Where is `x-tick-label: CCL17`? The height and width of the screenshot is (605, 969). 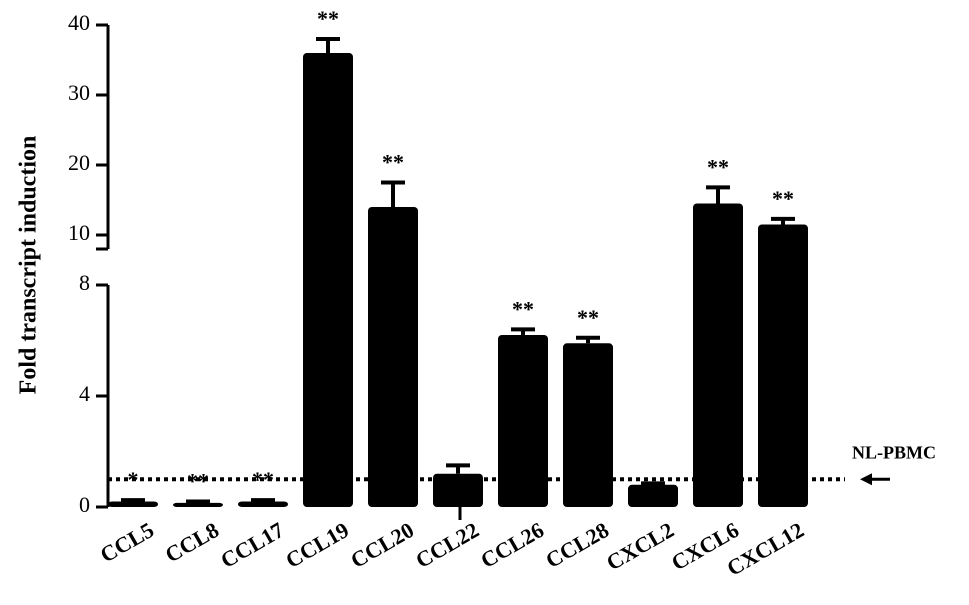 x-tick-label: CCL17 is located at coordinates (252, 545).